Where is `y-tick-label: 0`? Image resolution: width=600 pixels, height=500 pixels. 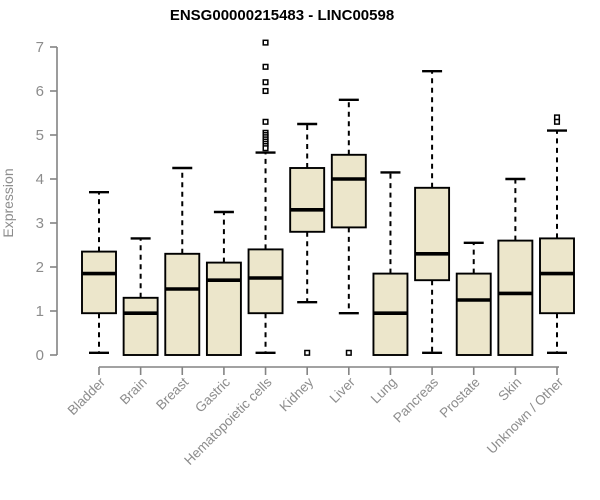 y-tick-label: 0 is located at coordinates (40, 355).